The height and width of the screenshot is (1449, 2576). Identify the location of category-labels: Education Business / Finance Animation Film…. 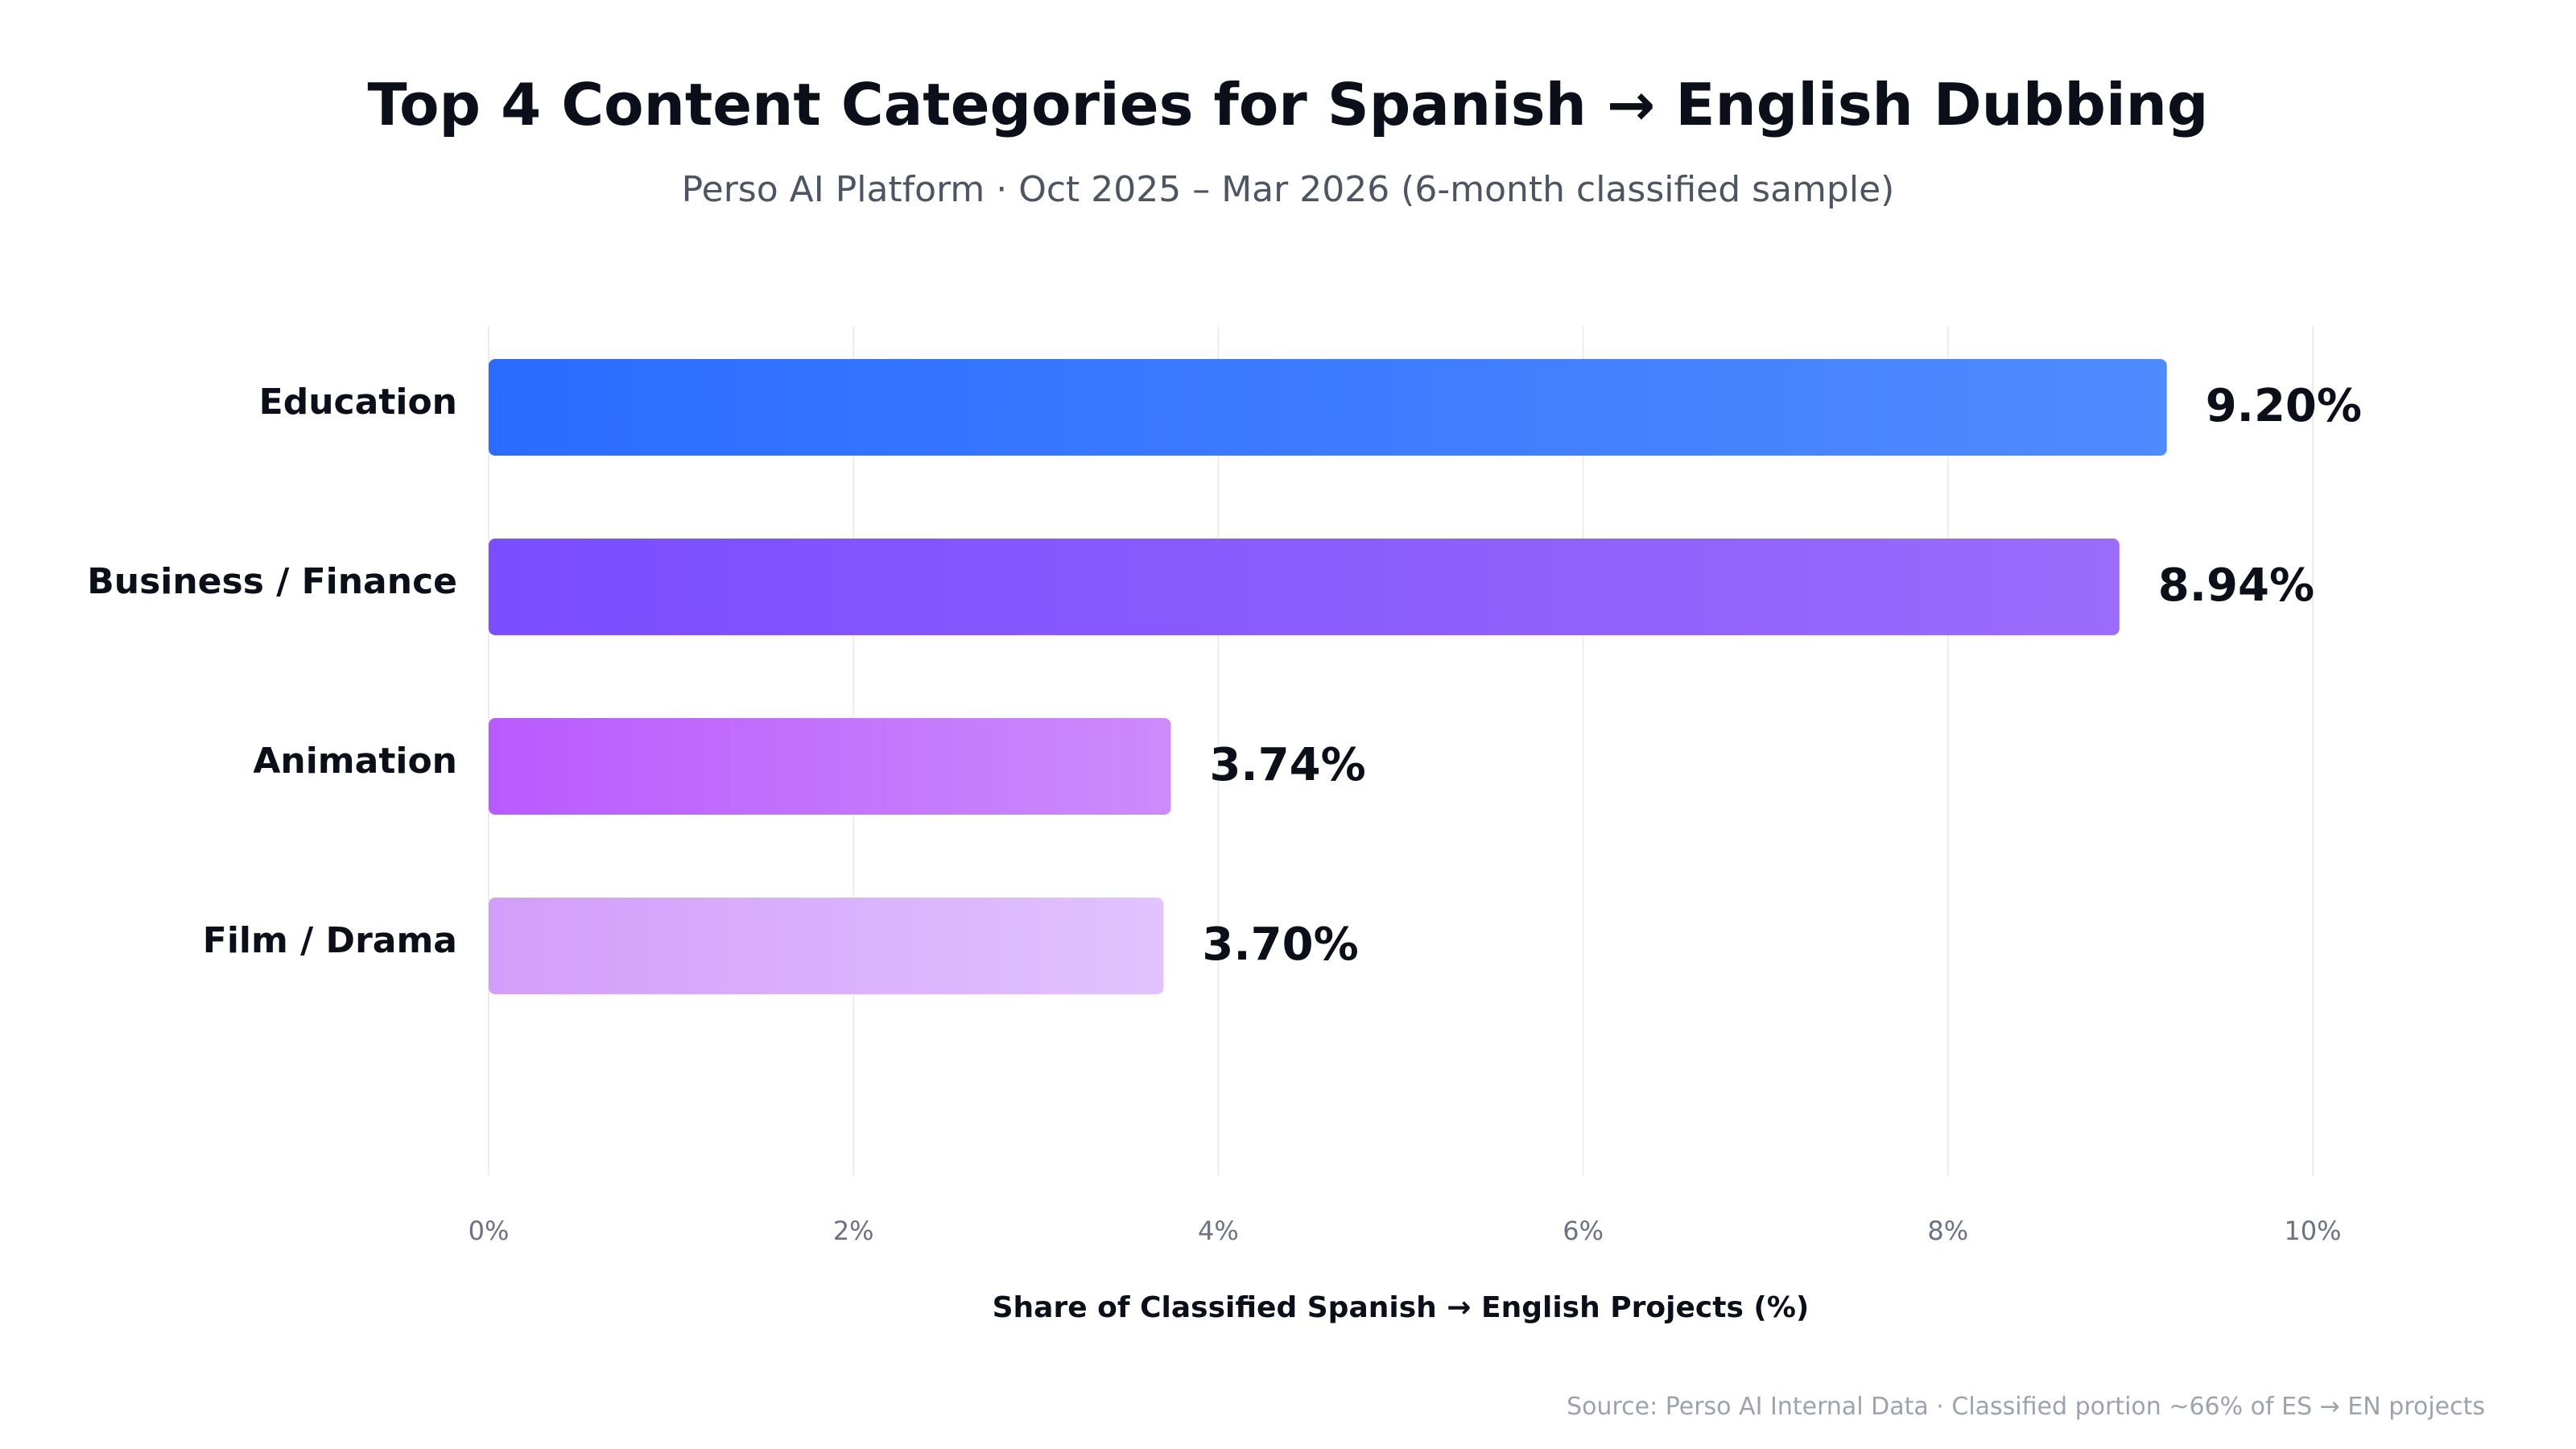
(272, 671).